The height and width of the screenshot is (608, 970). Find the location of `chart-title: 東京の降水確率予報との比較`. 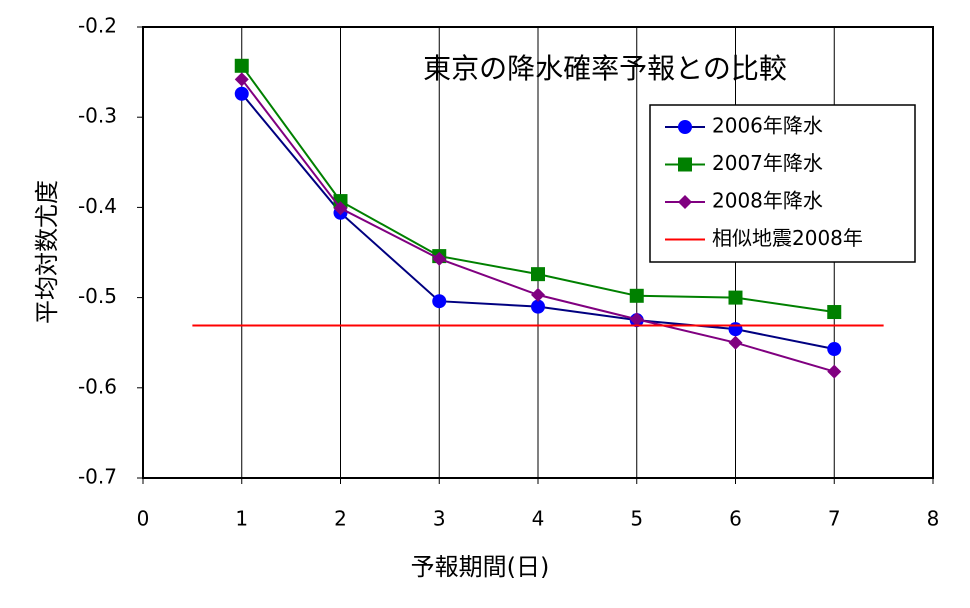

chart-title: 東京の降水確率予報との比較 is located at coordinates (605, 68).